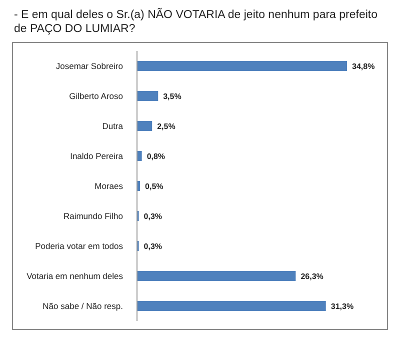 The width and height of the screenshot is (400, 337). Describe the element at coordinates (154, 186) in the screenshot. I see `data-label: 0,5%` at that location.